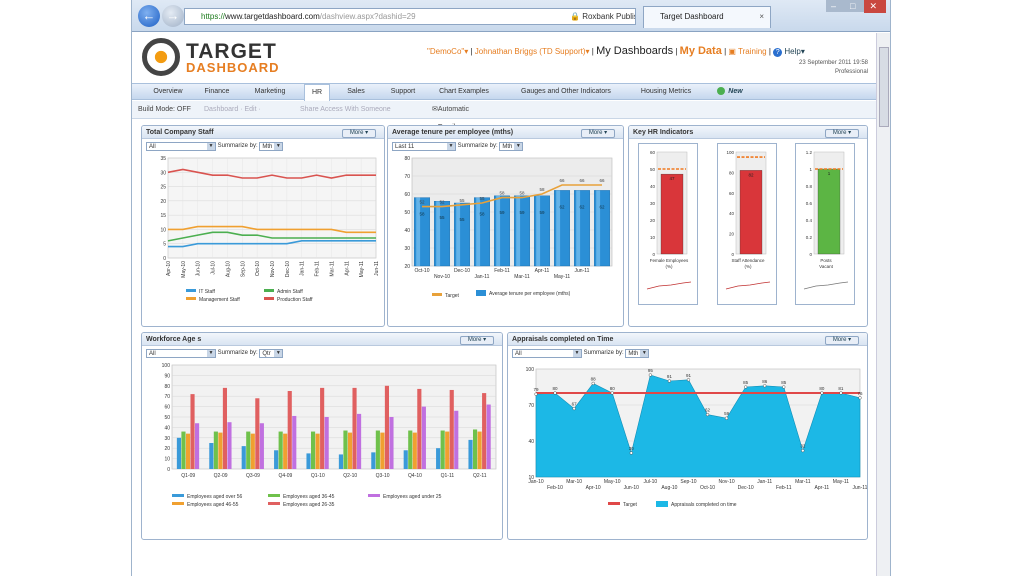  Describe the element at coordinates (512, 196) in the screenshot. I see `target-line` at that location.